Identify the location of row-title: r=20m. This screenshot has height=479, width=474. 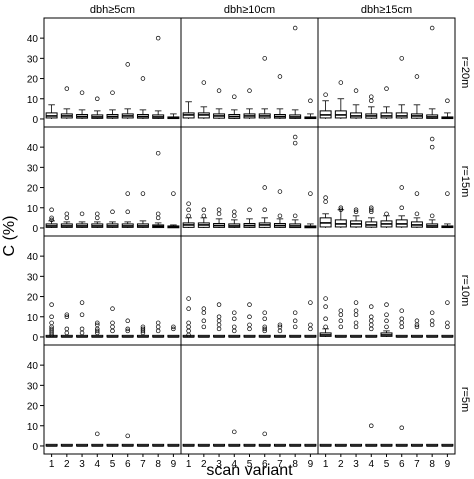
(465, 73).